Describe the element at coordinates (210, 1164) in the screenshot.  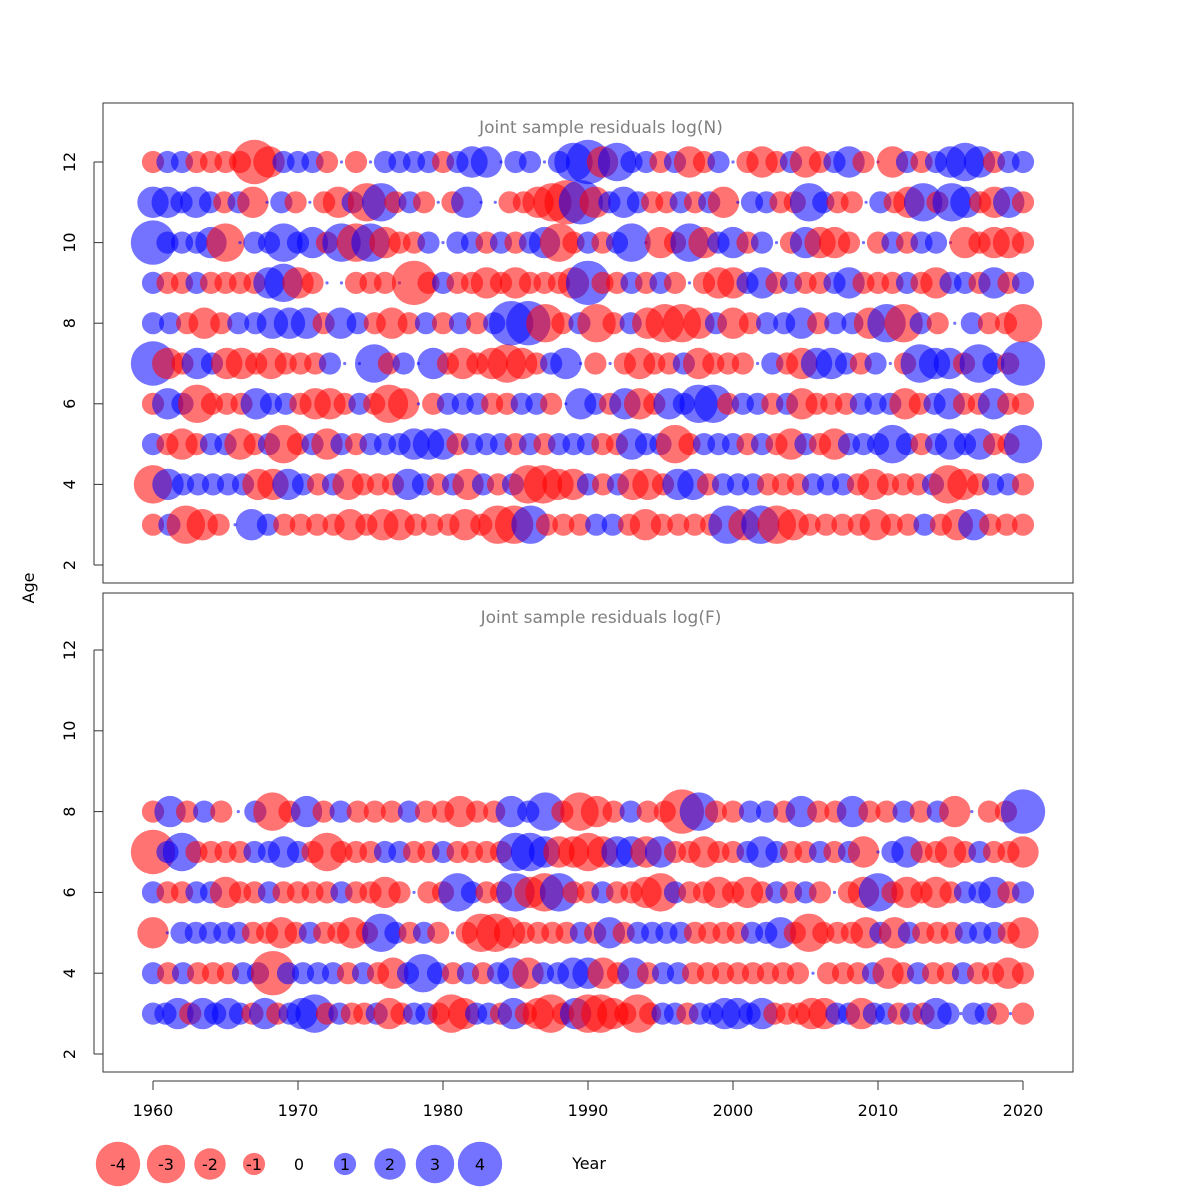
I see `legend-label: -2` at that location.